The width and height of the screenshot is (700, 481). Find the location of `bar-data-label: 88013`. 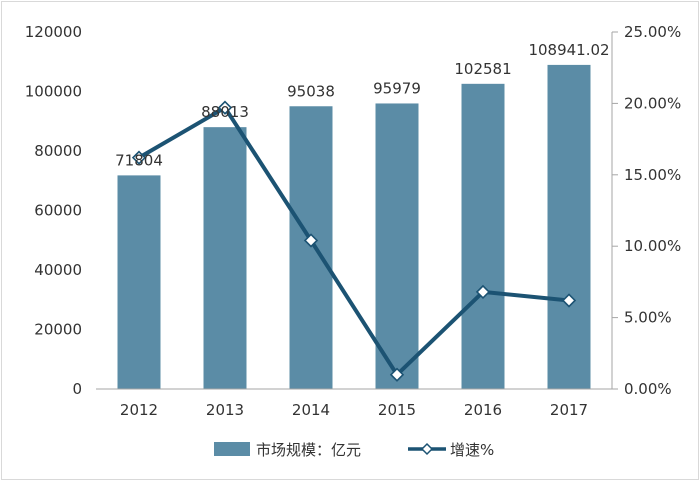

bar-data-label: 88013 is located at coordinates (225, 112).